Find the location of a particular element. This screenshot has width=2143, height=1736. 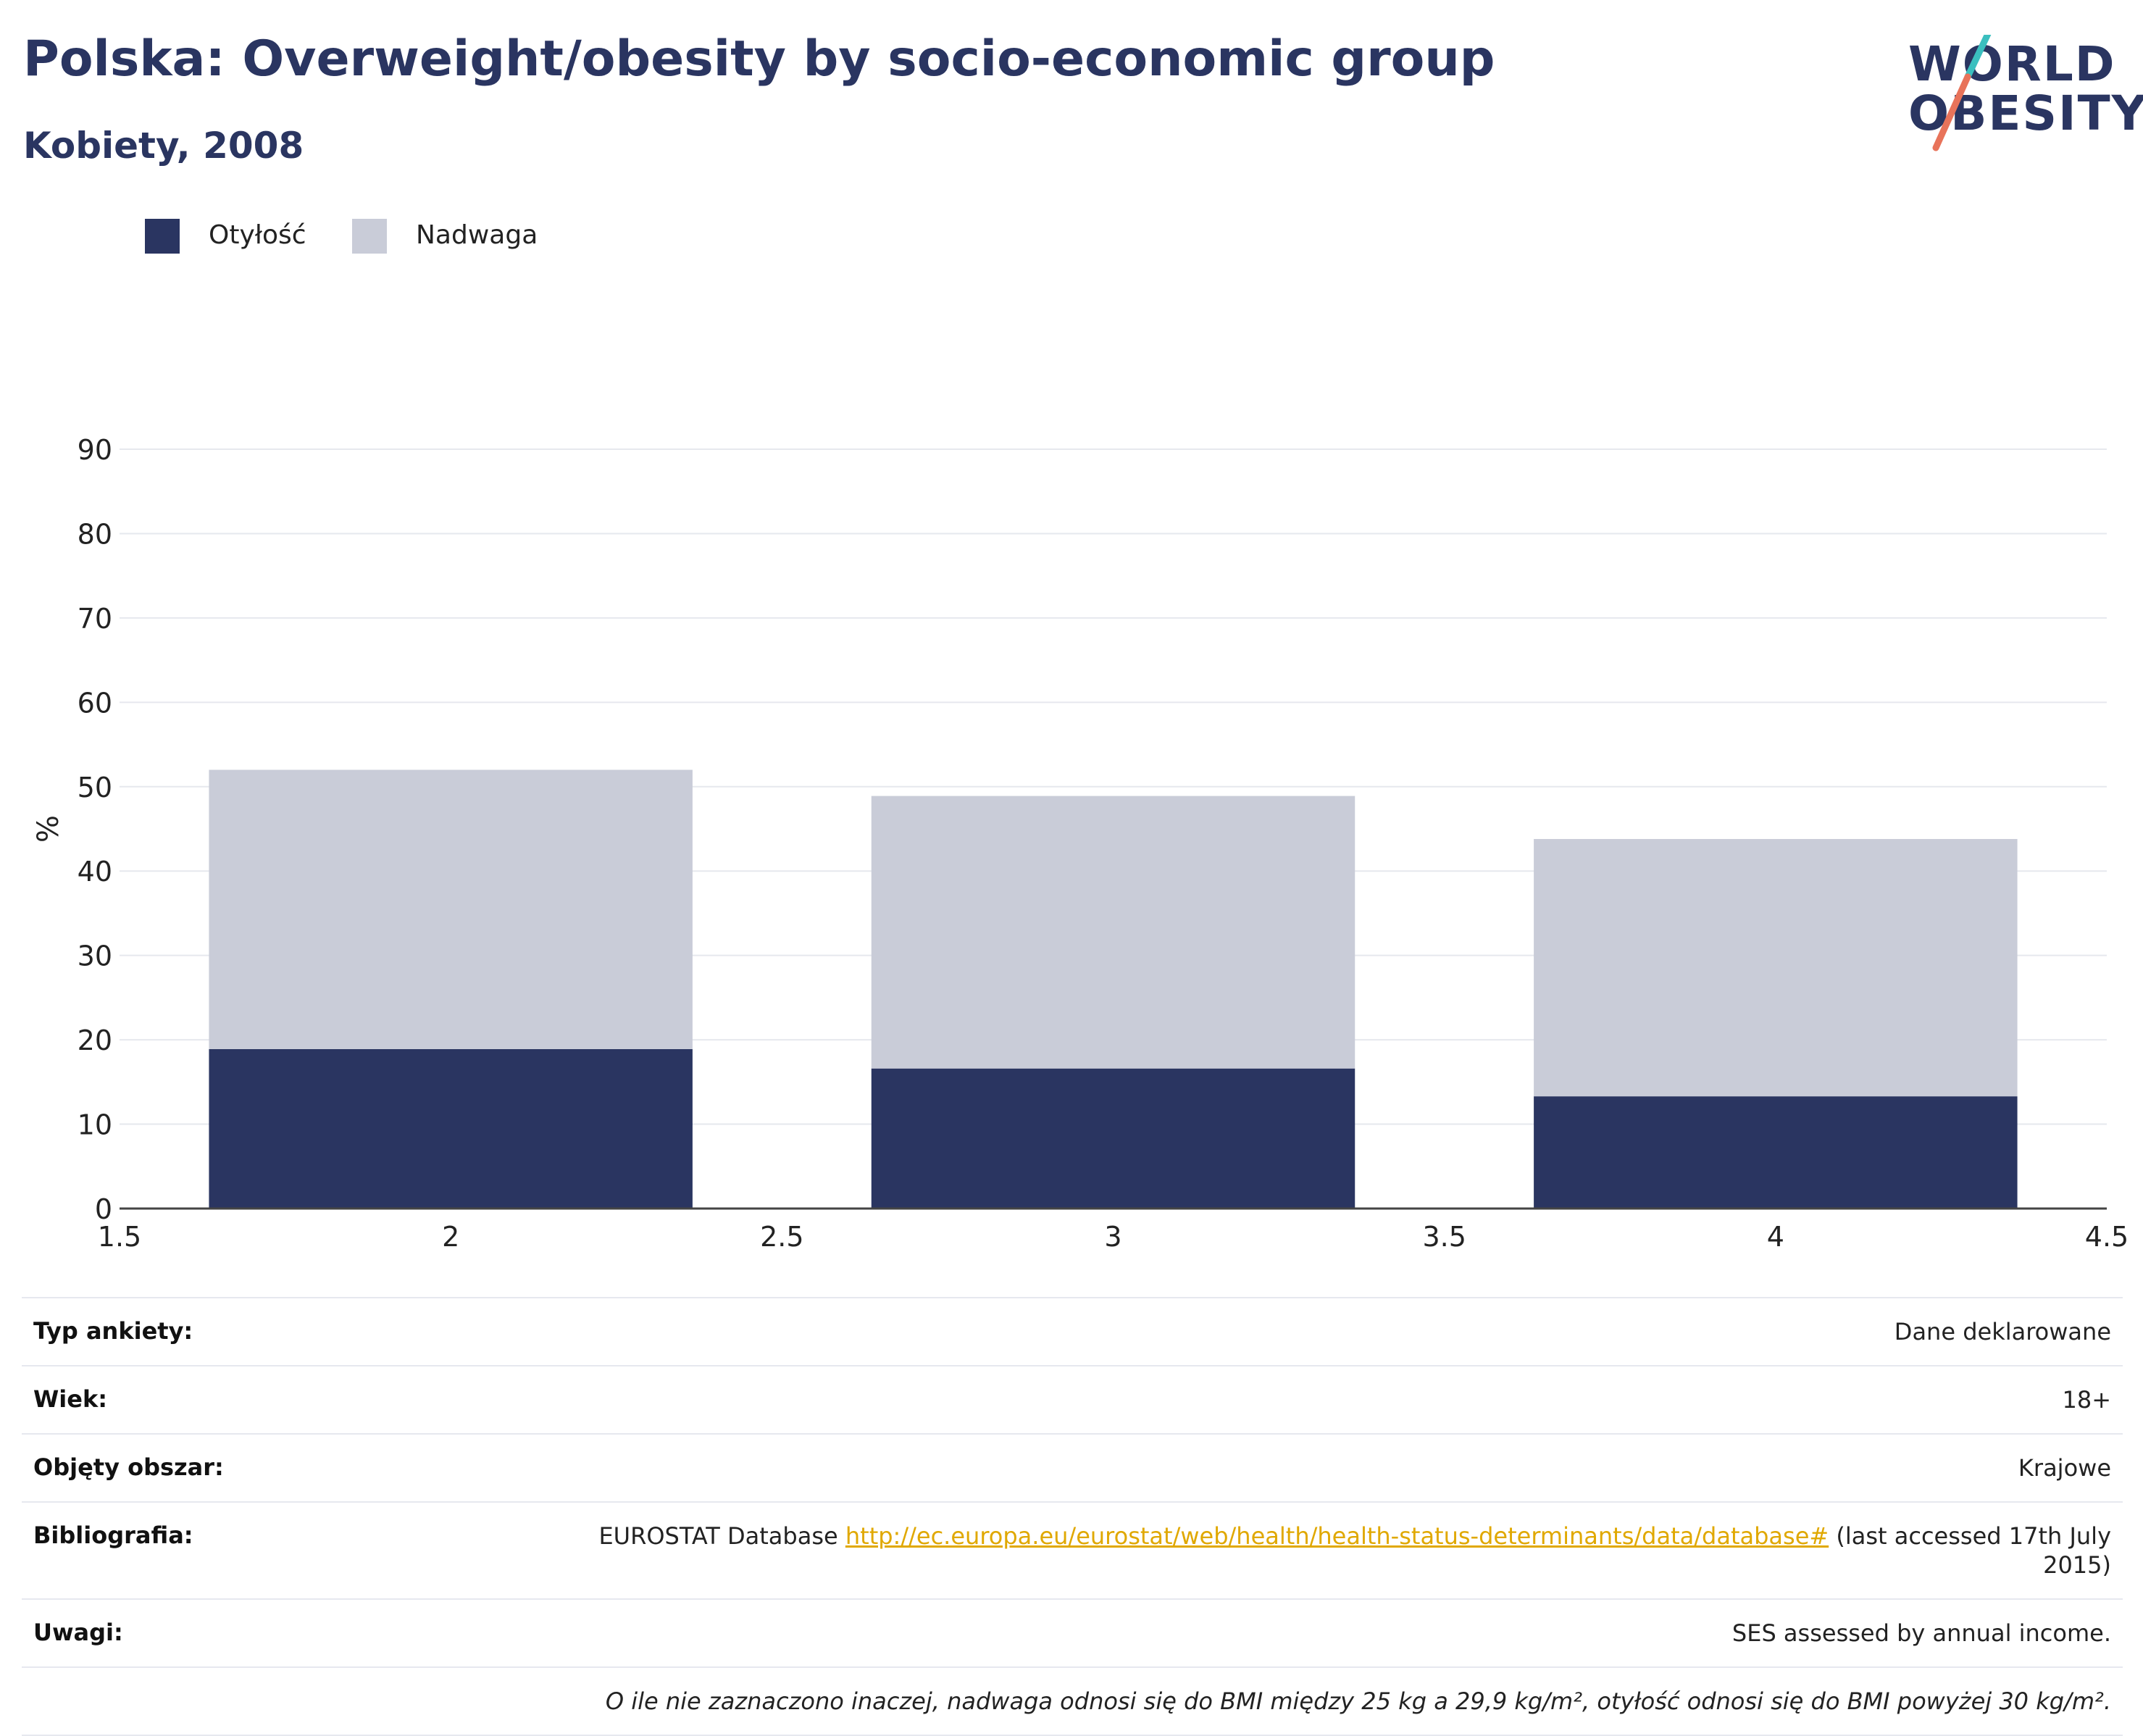

y-tick-label: 90 is located at coordinates (95, 450).